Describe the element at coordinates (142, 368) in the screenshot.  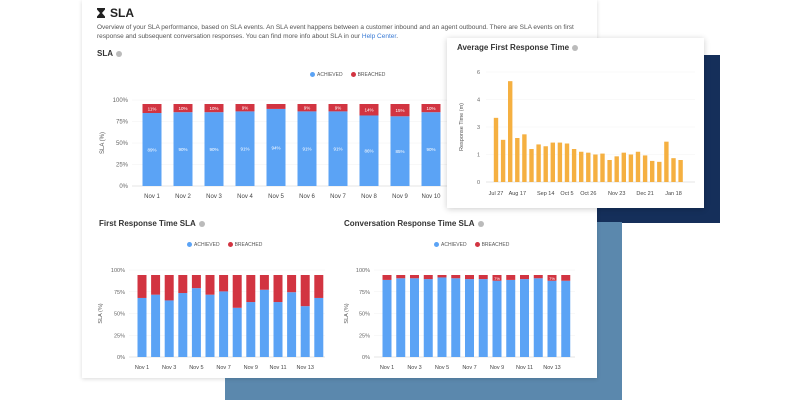
I see `x-tick-label: Nov 1` at that location.